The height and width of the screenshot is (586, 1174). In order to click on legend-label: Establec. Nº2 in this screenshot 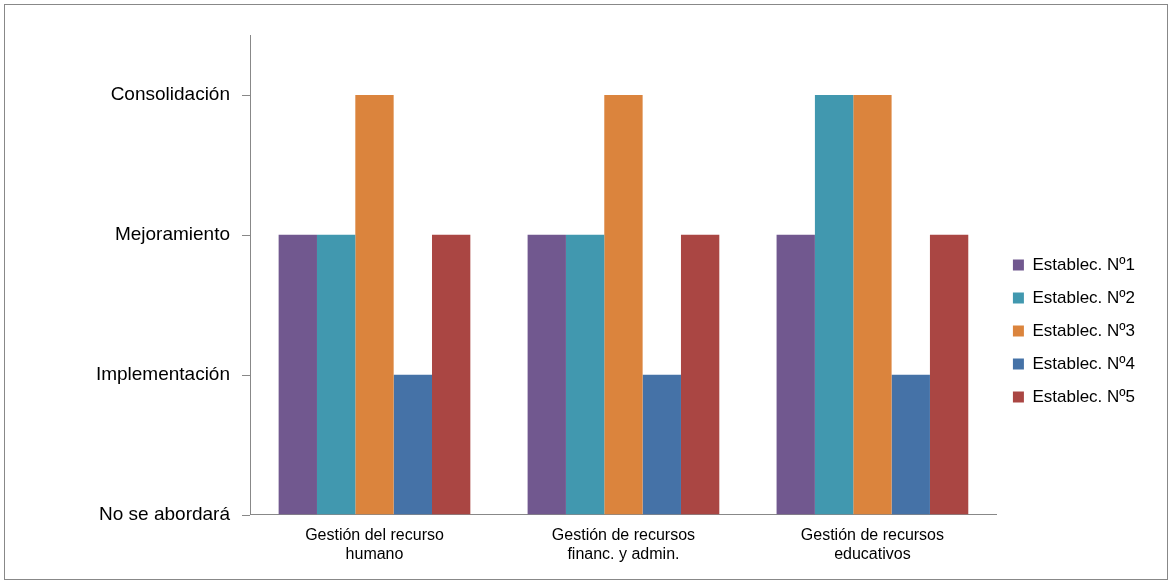, I will do `click(1083, 297)`.